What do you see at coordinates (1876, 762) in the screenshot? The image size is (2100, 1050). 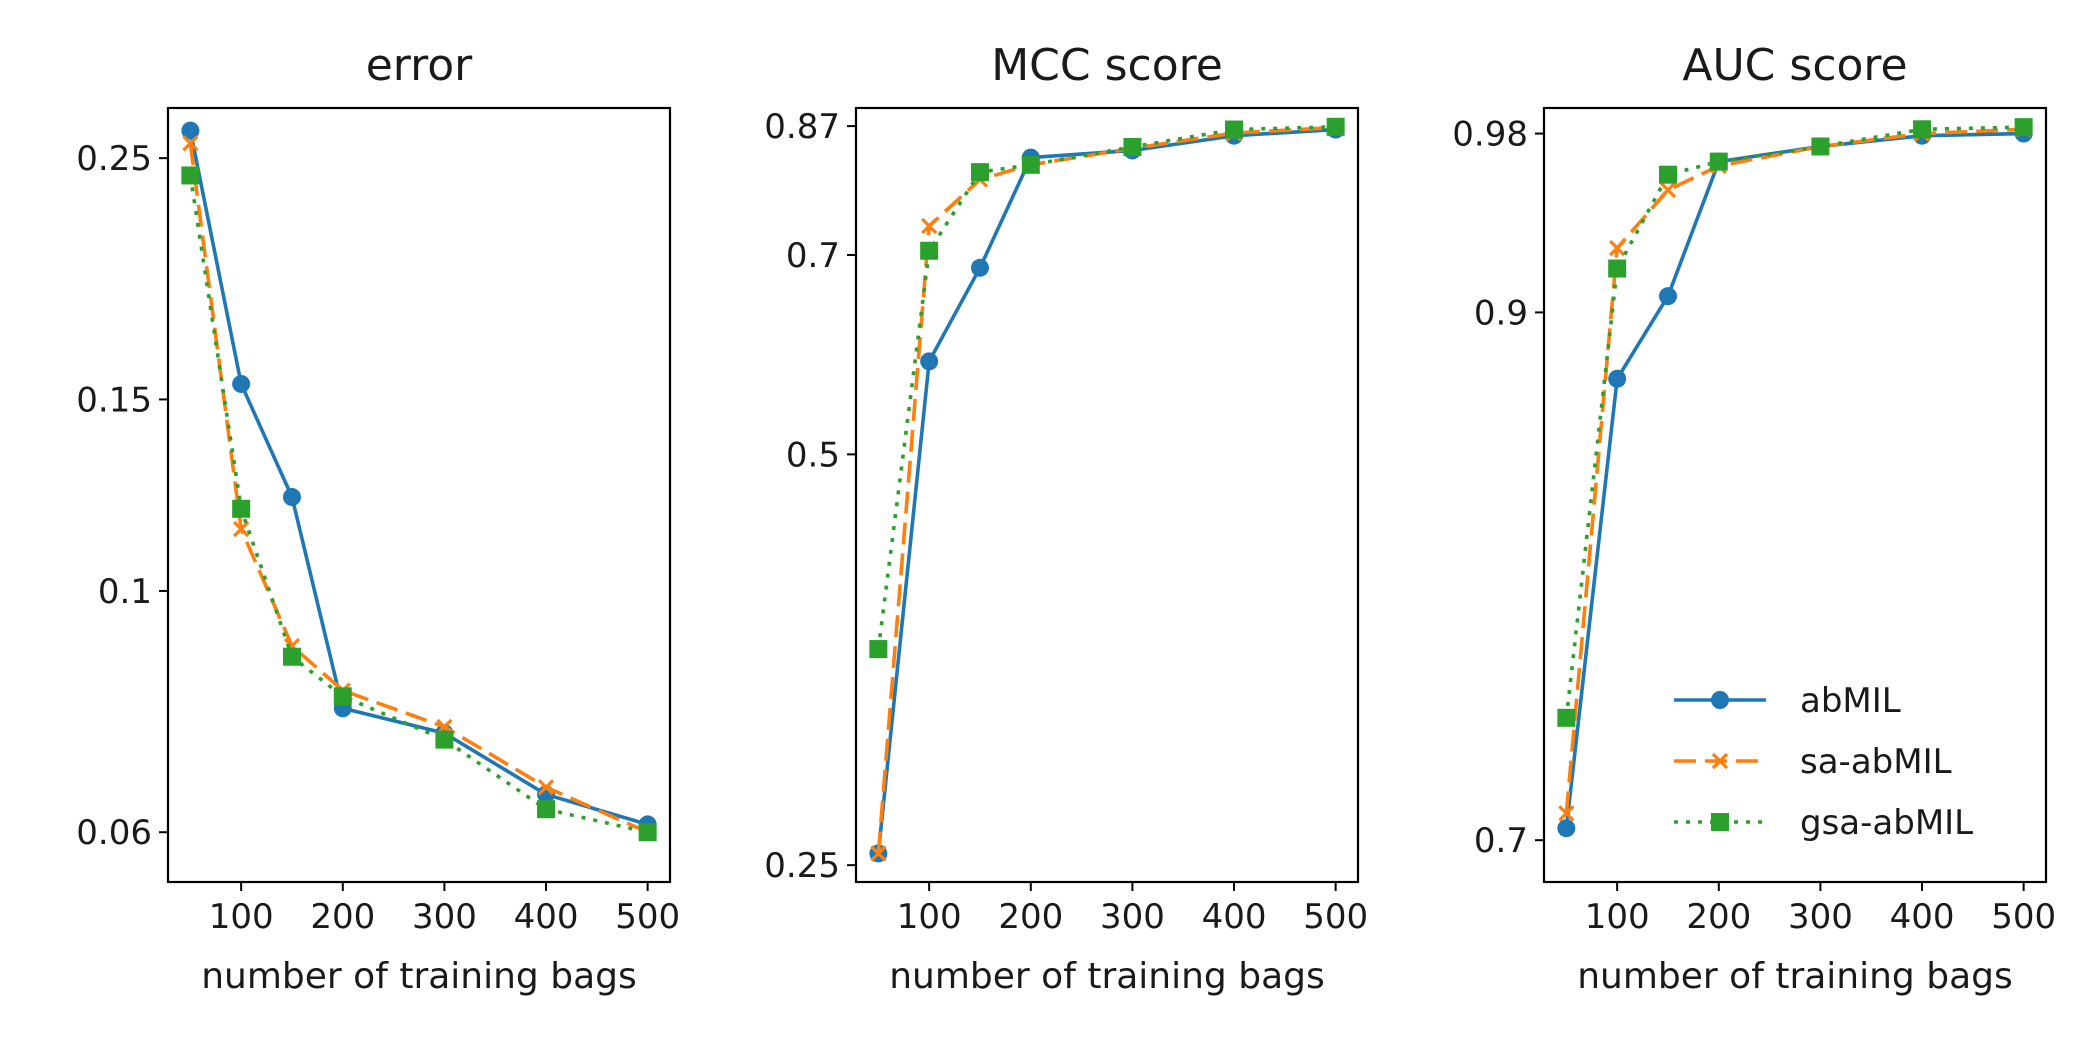 I see `legend-label-sa-abmil: sa-abMIL` at bounding box center [1876, 762].